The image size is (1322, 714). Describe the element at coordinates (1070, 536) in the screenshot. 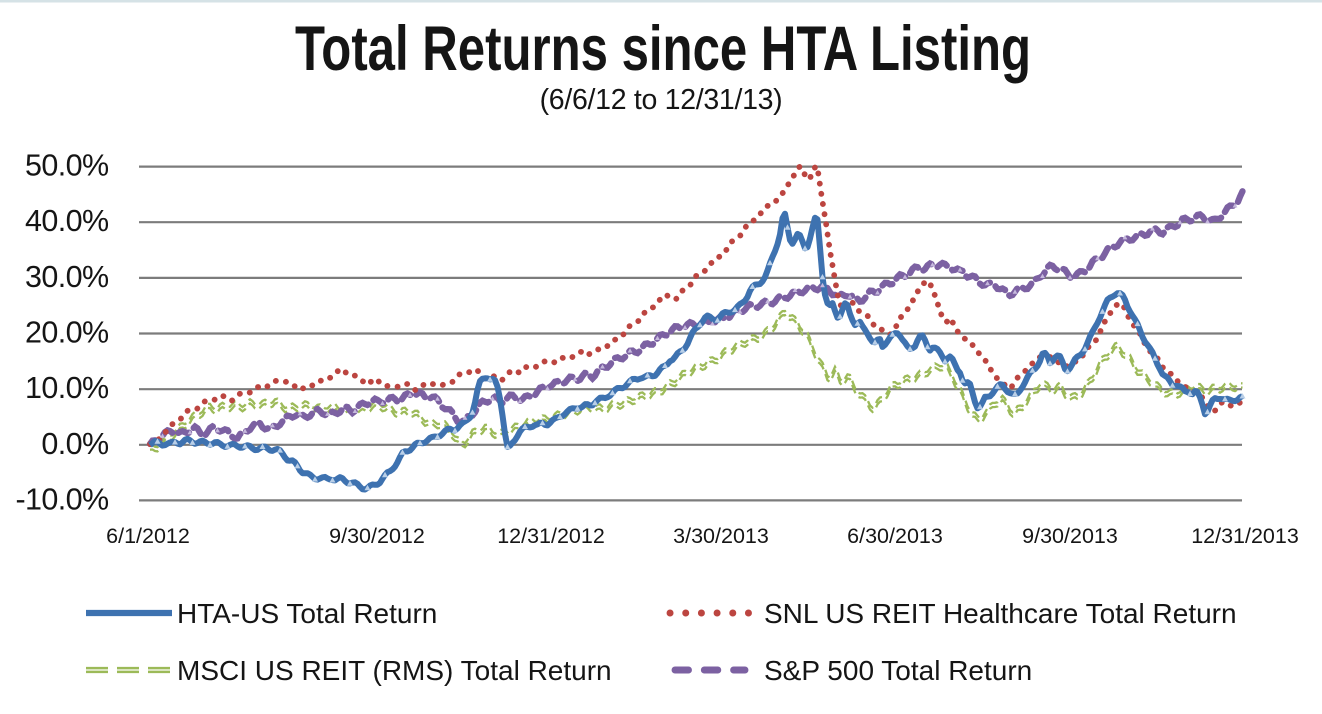

I see `svg-text: 9/30/2013` at that location.